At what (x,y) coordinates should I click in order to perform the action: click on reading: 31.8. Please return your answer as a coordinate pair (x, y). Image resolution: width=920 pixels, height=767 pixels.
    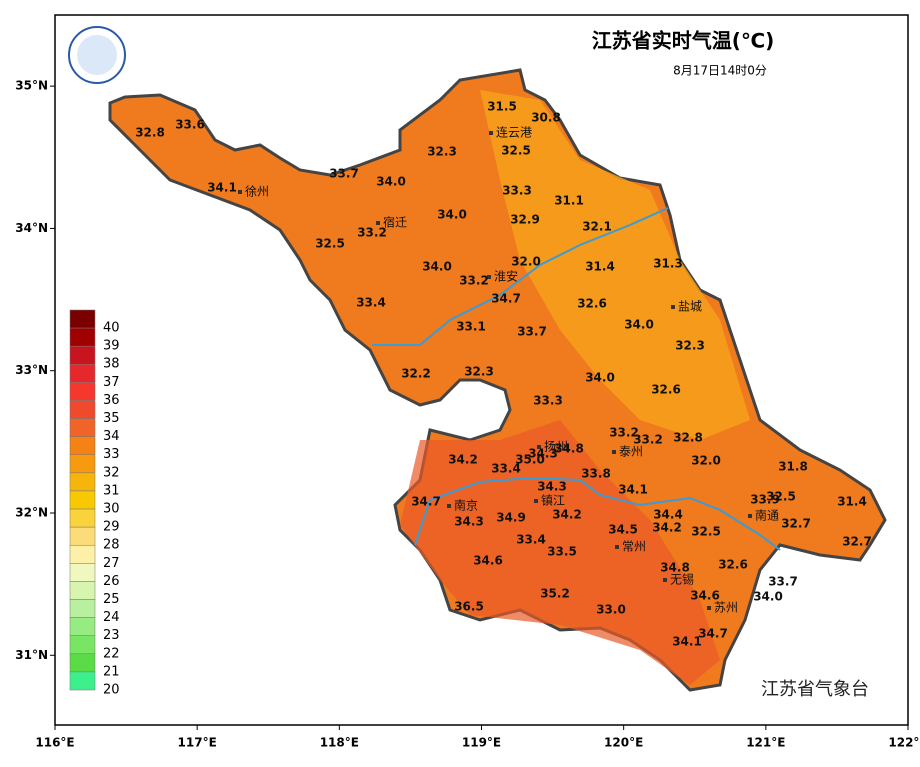
    Looking at the image, I should click on (793, 467).